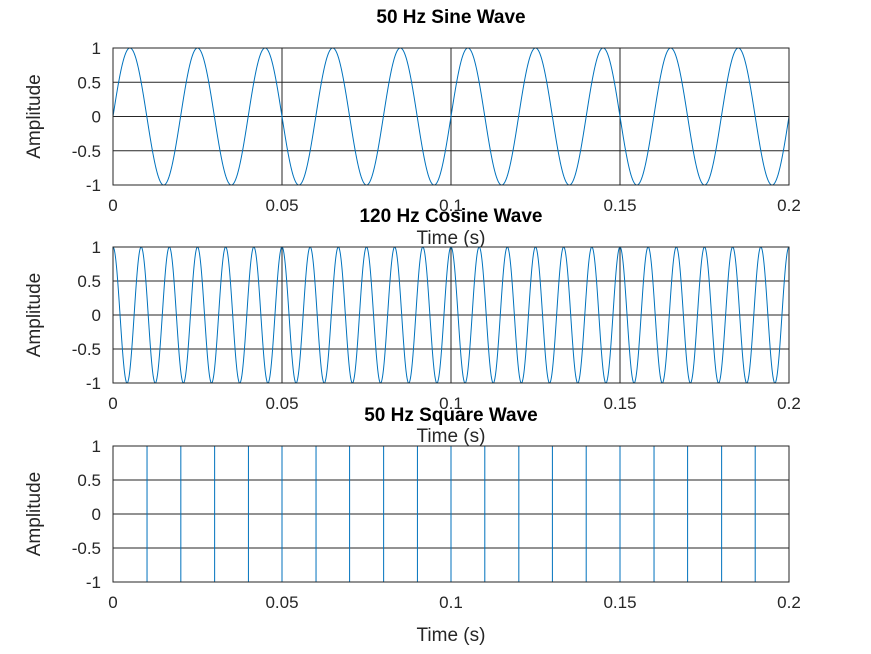 The width and height of the screenshot is (871, 654). What do you see at coordinates (451, 415) in the screenshot?
I see `chart-title: 50 Hz Square Wave` at bounding box center [451, 415].